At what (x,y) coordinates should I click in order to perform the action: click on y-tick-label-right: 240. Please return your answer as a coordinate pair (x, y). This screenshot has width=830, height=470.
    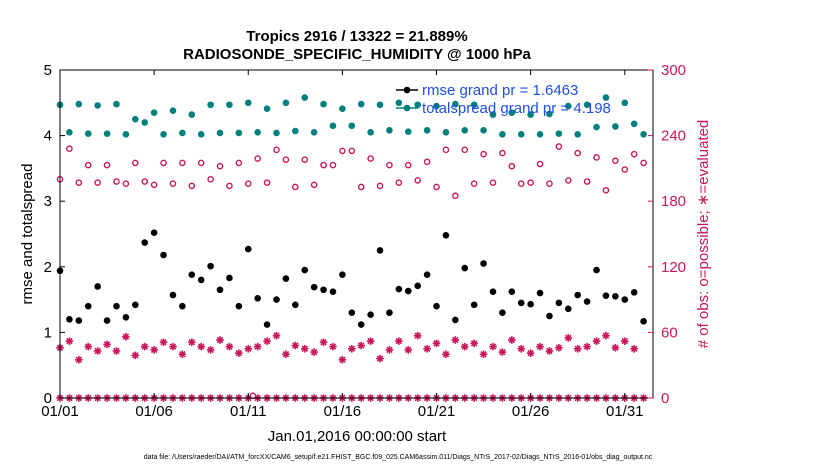
    Looking at the image, I should click on (673, 136).